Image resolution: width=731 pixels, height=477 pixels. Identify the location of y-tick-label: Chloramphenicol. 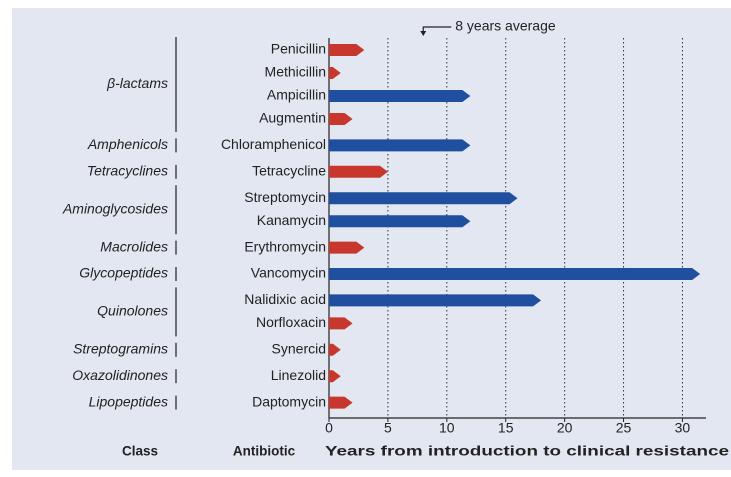
(273, 144).